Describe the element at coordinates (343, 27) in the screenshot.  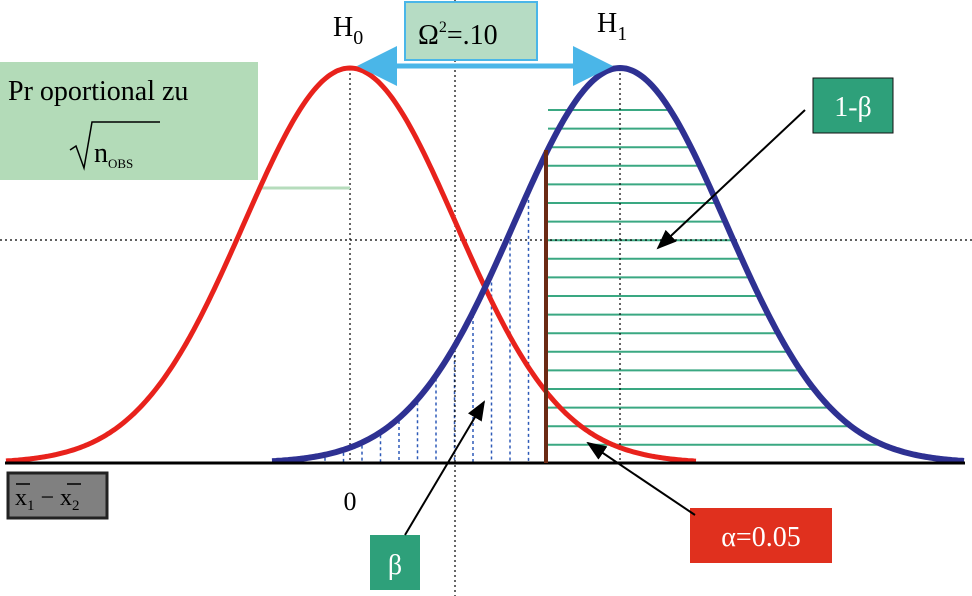
I see `h0-main: H` at that location.